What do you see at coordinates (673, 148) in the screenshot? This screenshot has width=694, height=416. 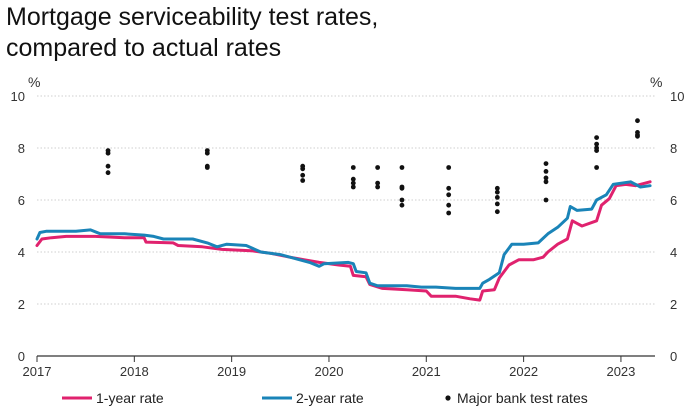 I see `y-tick-label-right: 8` at bounding box center [673, 148].